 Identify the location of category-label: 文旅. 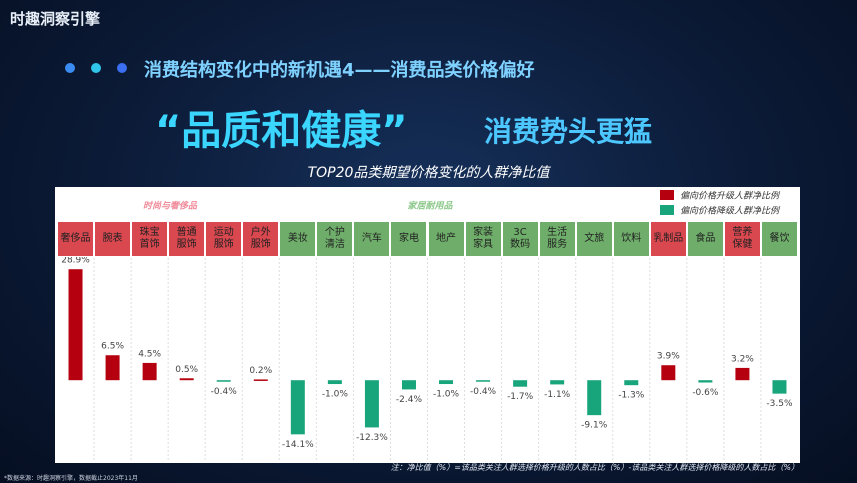
(594, 239).